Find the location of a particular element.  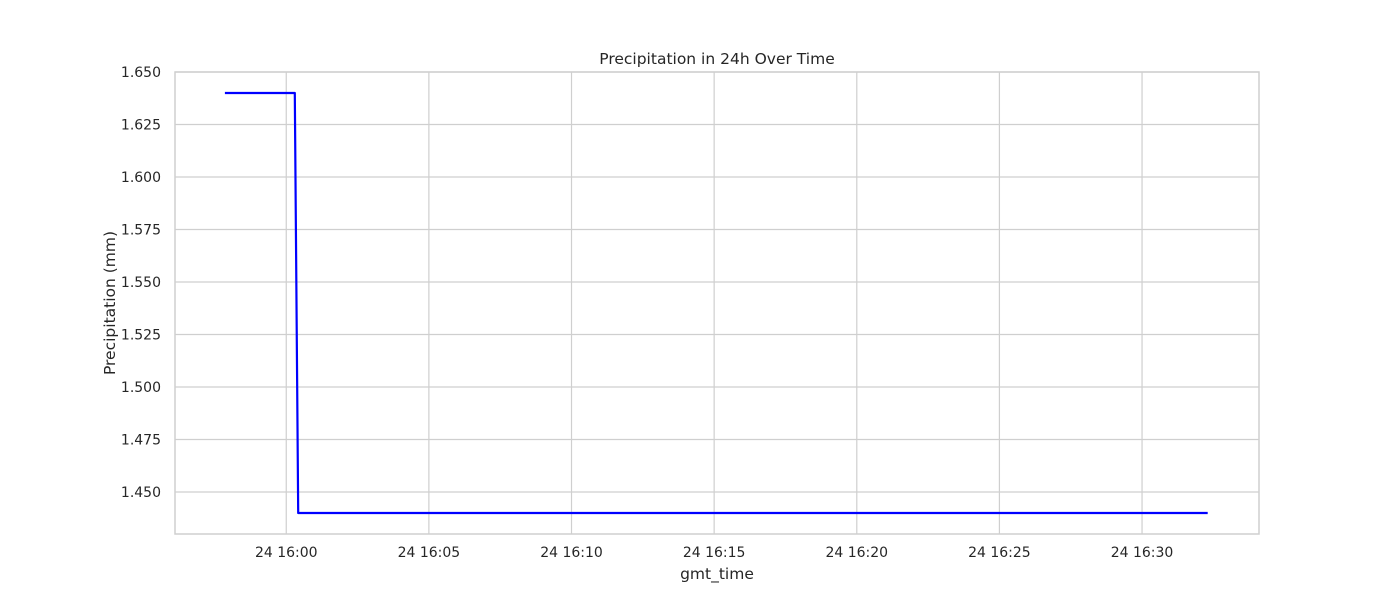

y-tick-label: 1.600 is located at coordinates (141, 178).